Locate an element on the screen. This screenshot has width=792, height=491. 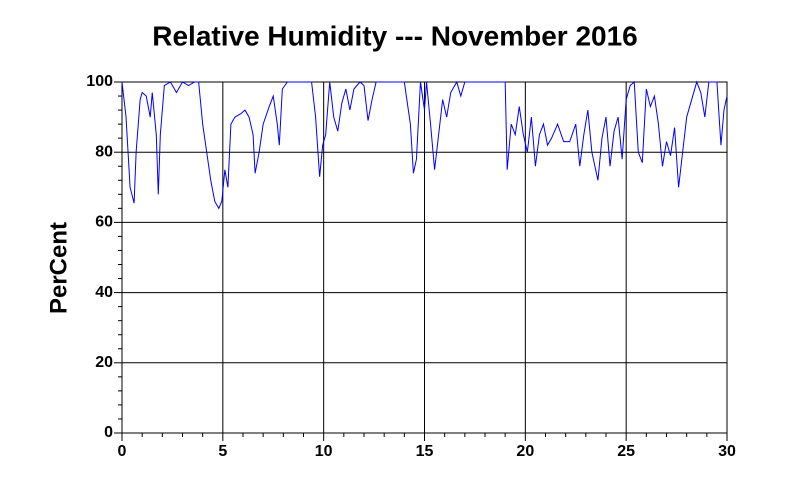
x-tick-label: 0 is located at coordinates (122, 451).